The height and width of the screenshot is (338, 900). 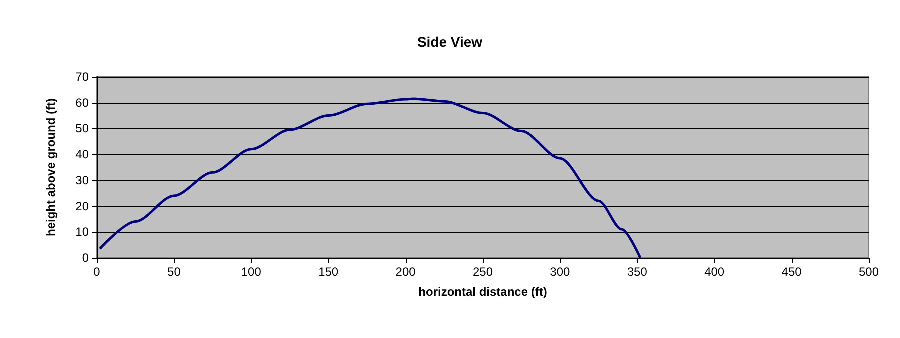 I want to click on y-tick-label: 10, so click(x=83, y=232).